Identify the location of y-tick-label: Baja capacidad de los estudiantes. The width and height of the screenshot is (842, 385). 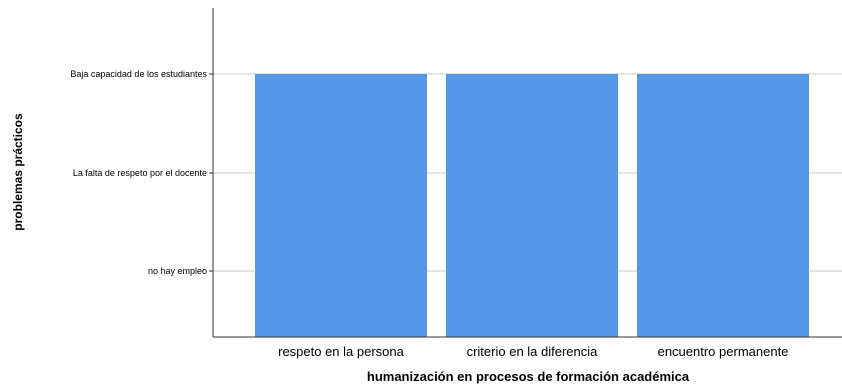
(138, 74).